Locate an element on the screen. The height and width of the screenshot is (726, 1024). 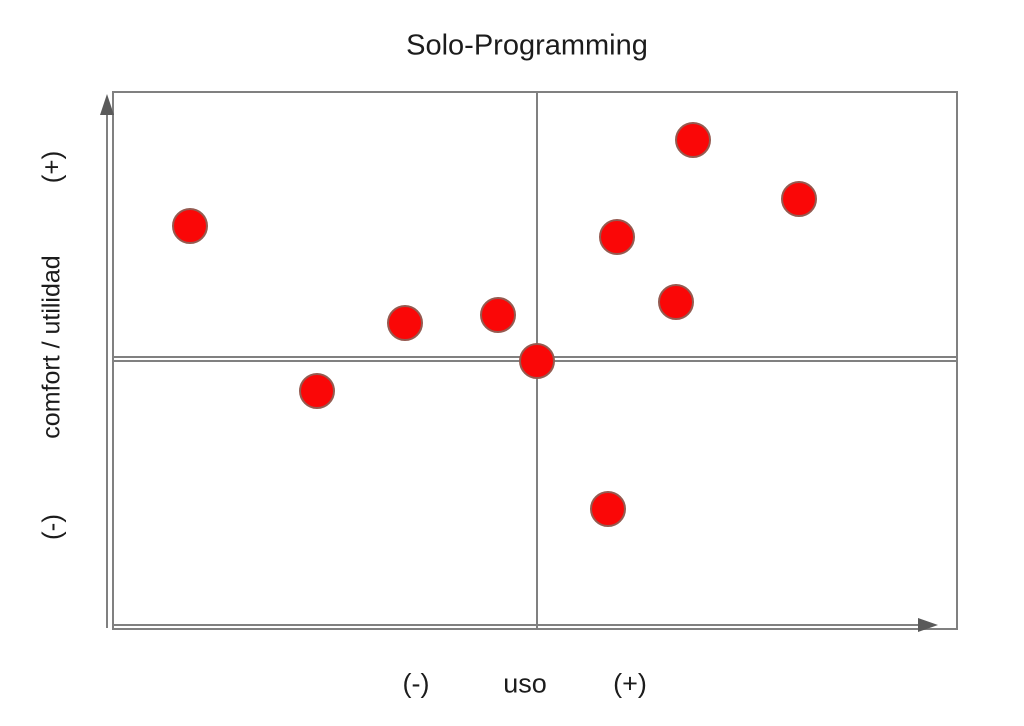
y-axis-minus-label: (-) is located at coordinates (51, 527).